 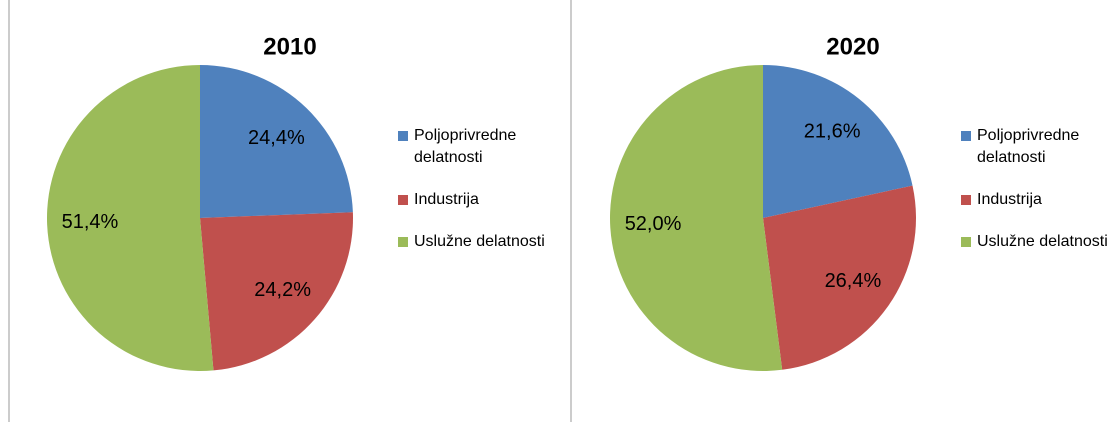 What do you see at coordinates (282, 290) in the screenshot?
I see `data-label: 24,2%` at bounding box center [282, 290].